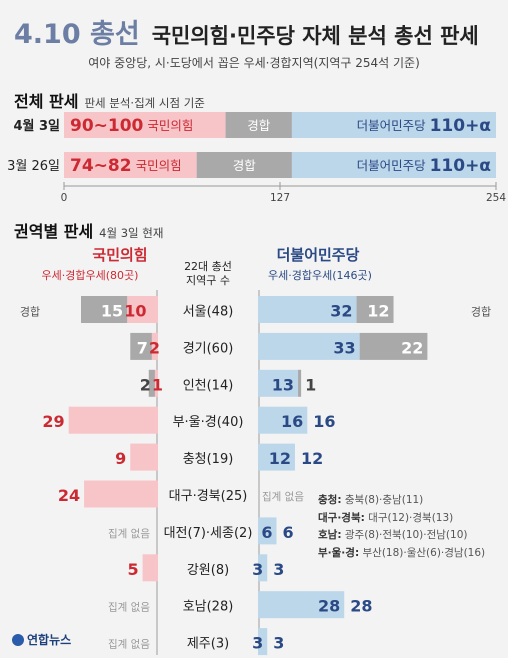  I want to click on region-label: 부·울·경(40), so click(208, 422).